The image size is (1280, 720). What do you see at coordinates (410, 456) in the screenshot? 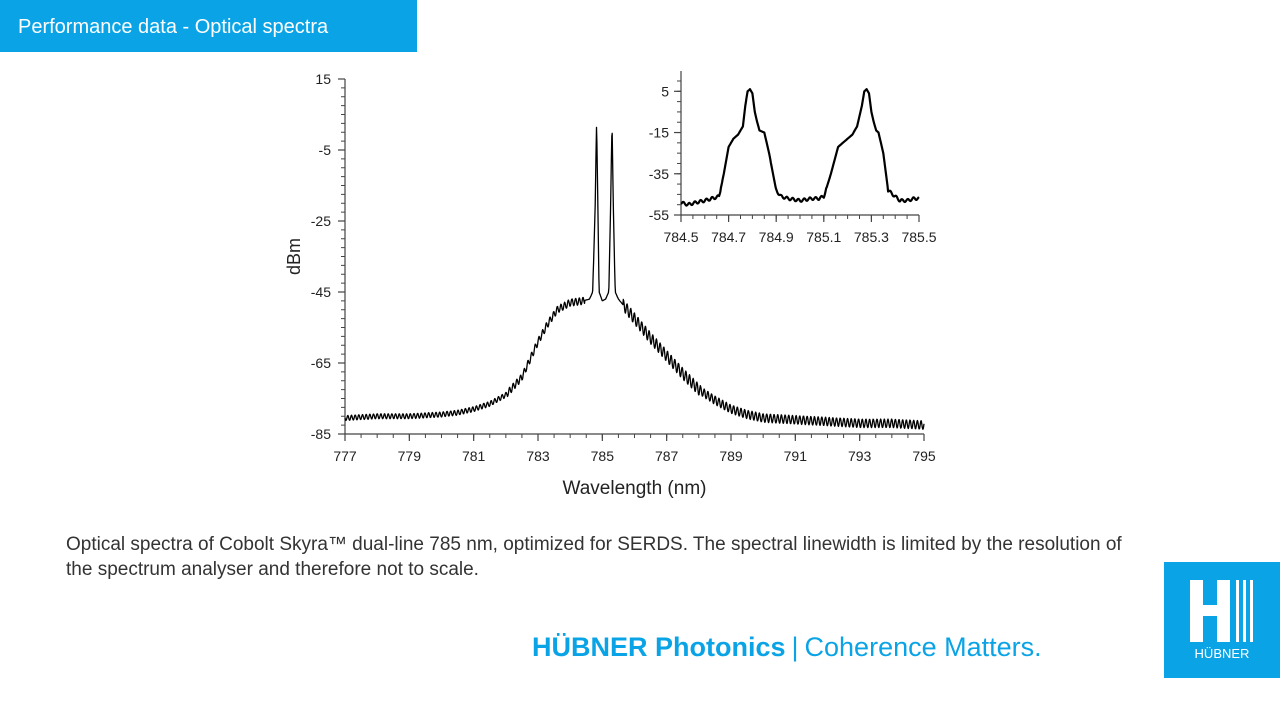
I see `main-x-tick-label: 779` at bounding box center [410, 456].